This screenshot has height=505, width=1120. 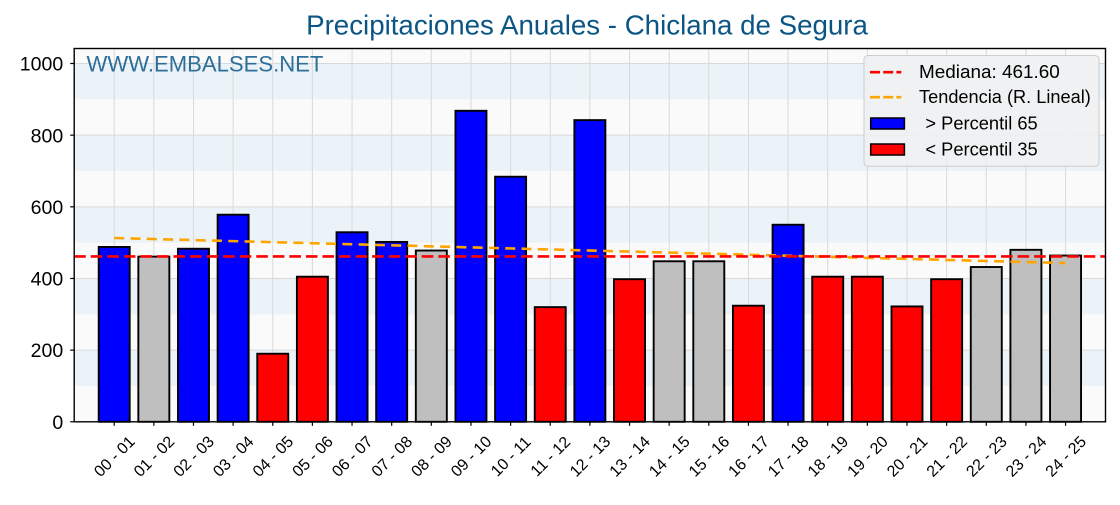 I want to click on svg-text: Mediana: 461.60, so click(x=989, y=72).